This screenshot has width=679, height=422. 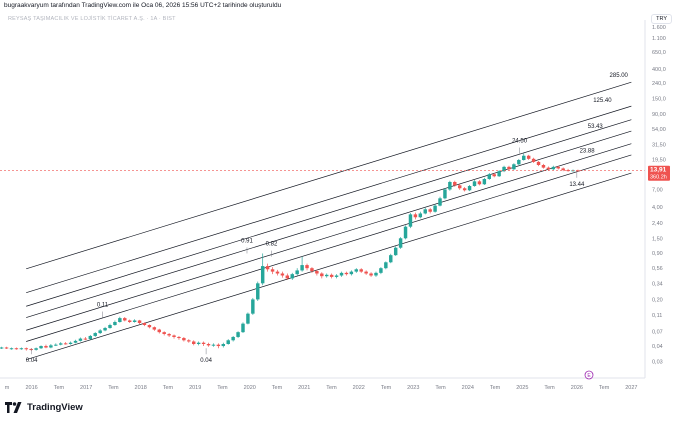 What do you see at coordinates (658, 170) in the screenshot?
I see `price-badge-price: 13,91` at bounding box center [658, 170].